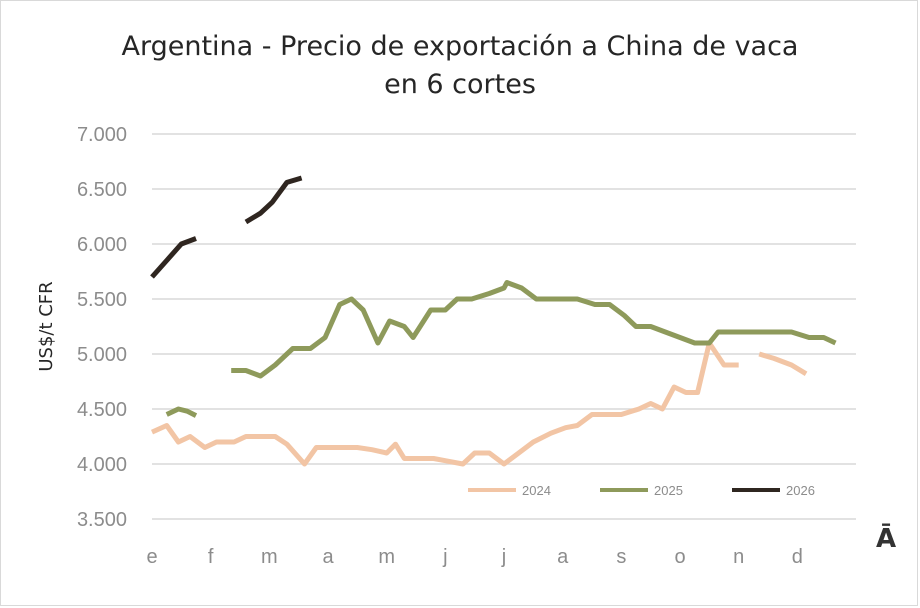 Image resolution: width=920 pixels, height=608 pixels. What do you see at coordinates (102, 245) in the screenshot?
I see `y-tick-label: 6.000` at bounding box center [102, 245].